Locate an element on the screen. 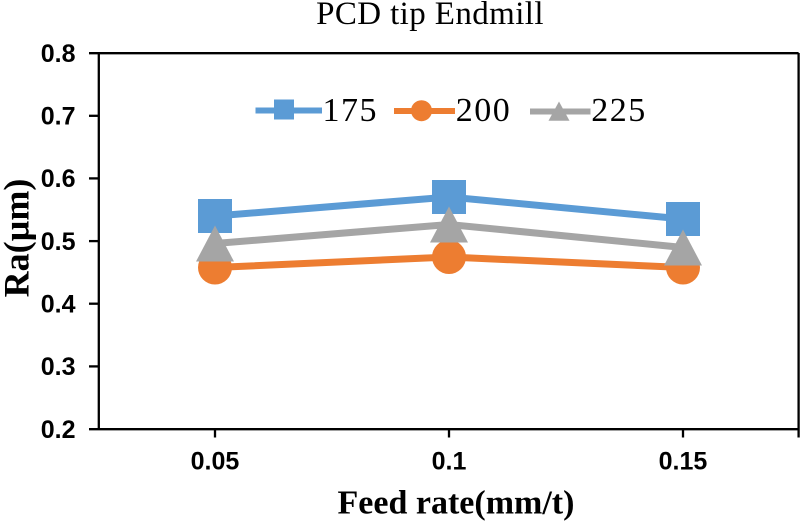 The width and height of the screenshot is (800, 526). svg-text: 0.3 is located at coordinates (58, 367).